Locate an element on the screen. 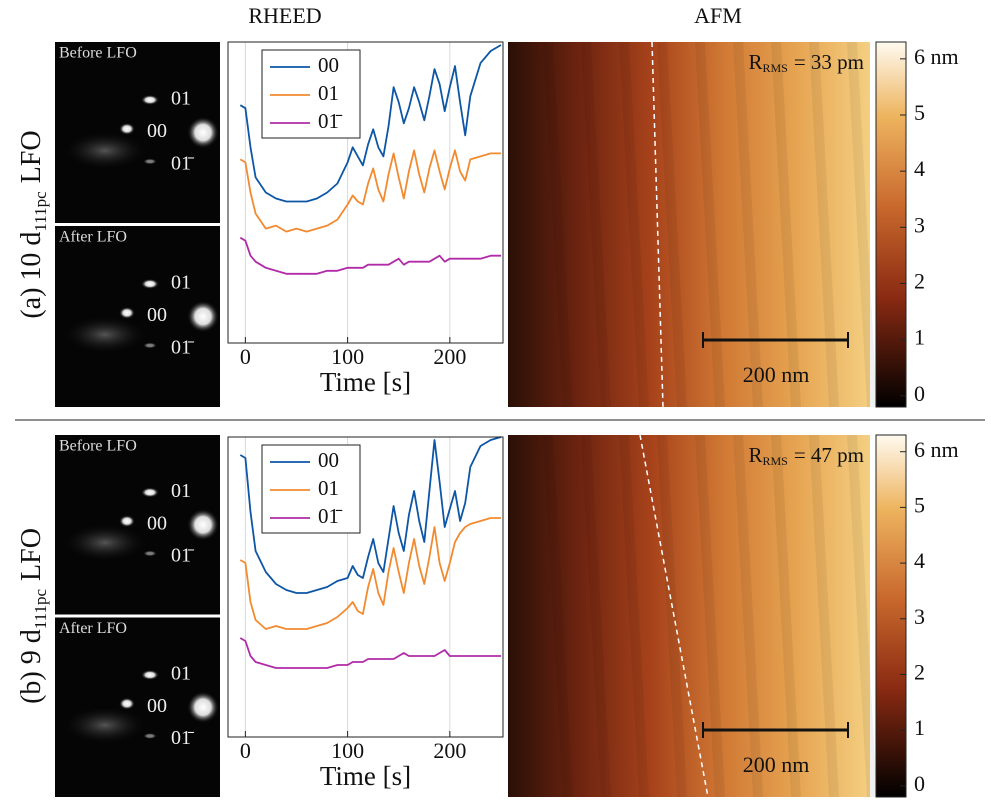 This screenshot has width=991, height=802. roughness: RRMS = 33 pm is located at coordinates (806, 62).